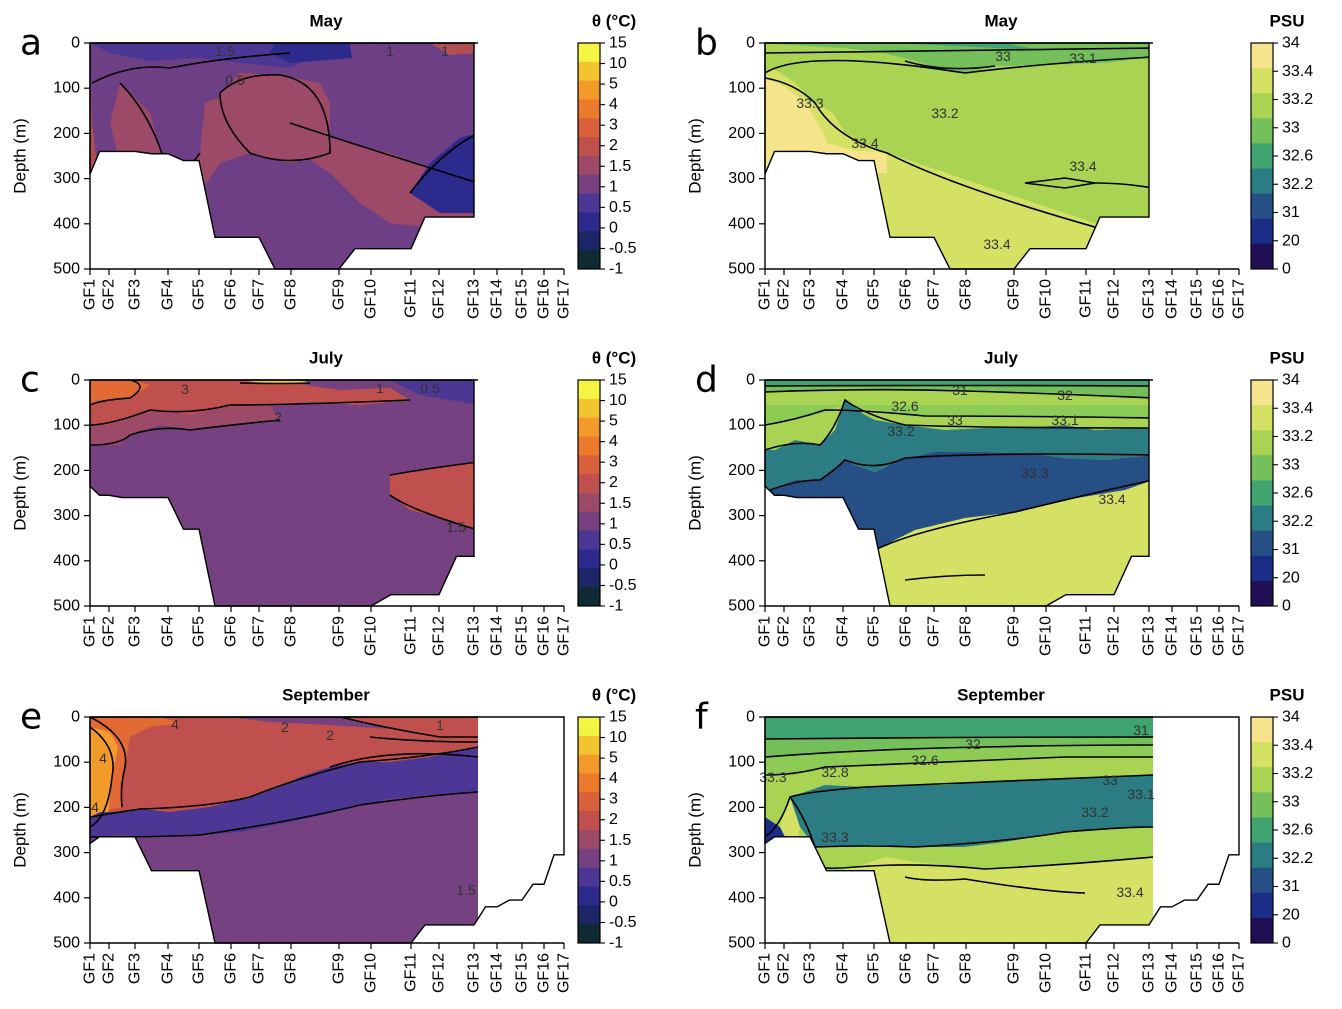 The width and height of the screenshot is (1342, 1009). Describe the element at coordinates (613, 819) in the screenshot. I see `colorbar-label: 2` at that location.